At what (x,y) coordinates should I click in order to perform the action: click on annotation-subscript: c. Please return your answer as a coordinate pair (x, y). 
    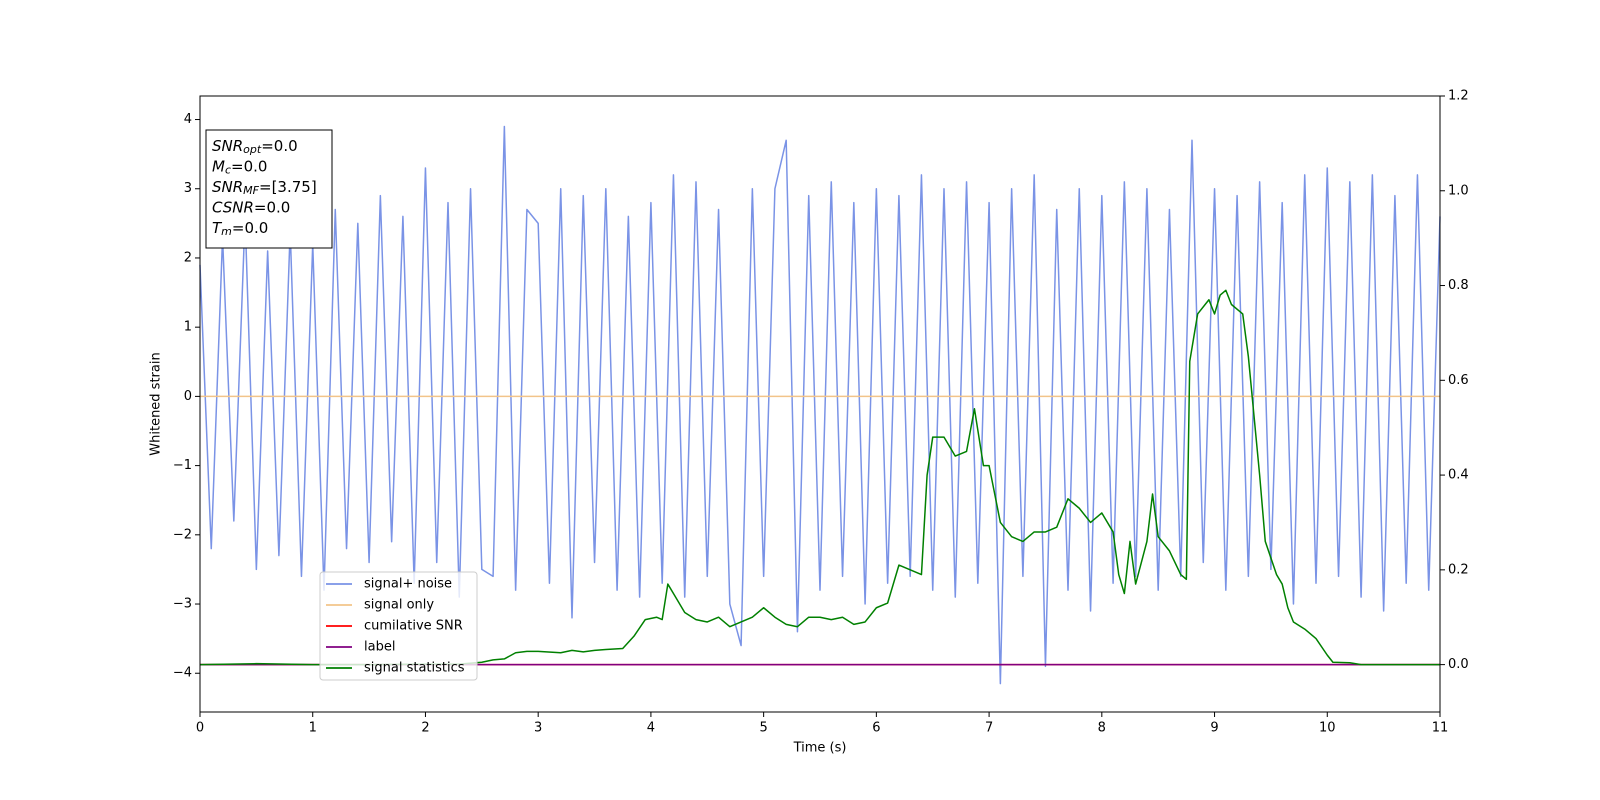
    Looking at the image, I should click on (228, 170).